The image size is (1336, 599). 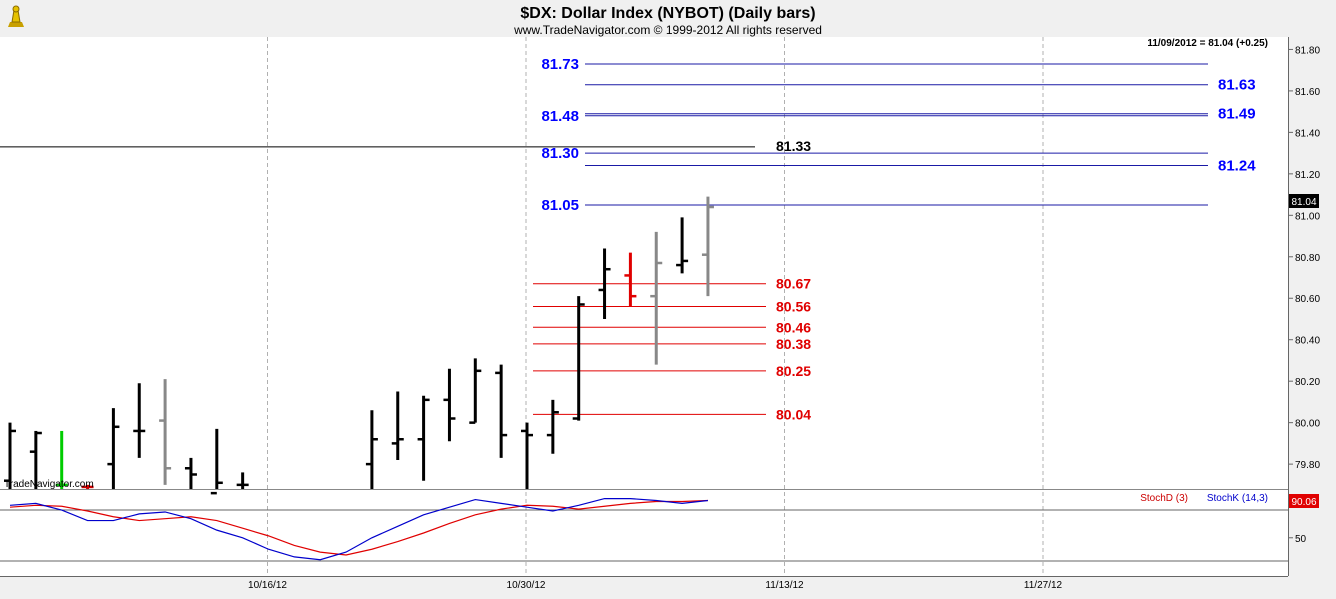 I want to click on y-tick-label: 80.60, so click(x=1307, y=299).